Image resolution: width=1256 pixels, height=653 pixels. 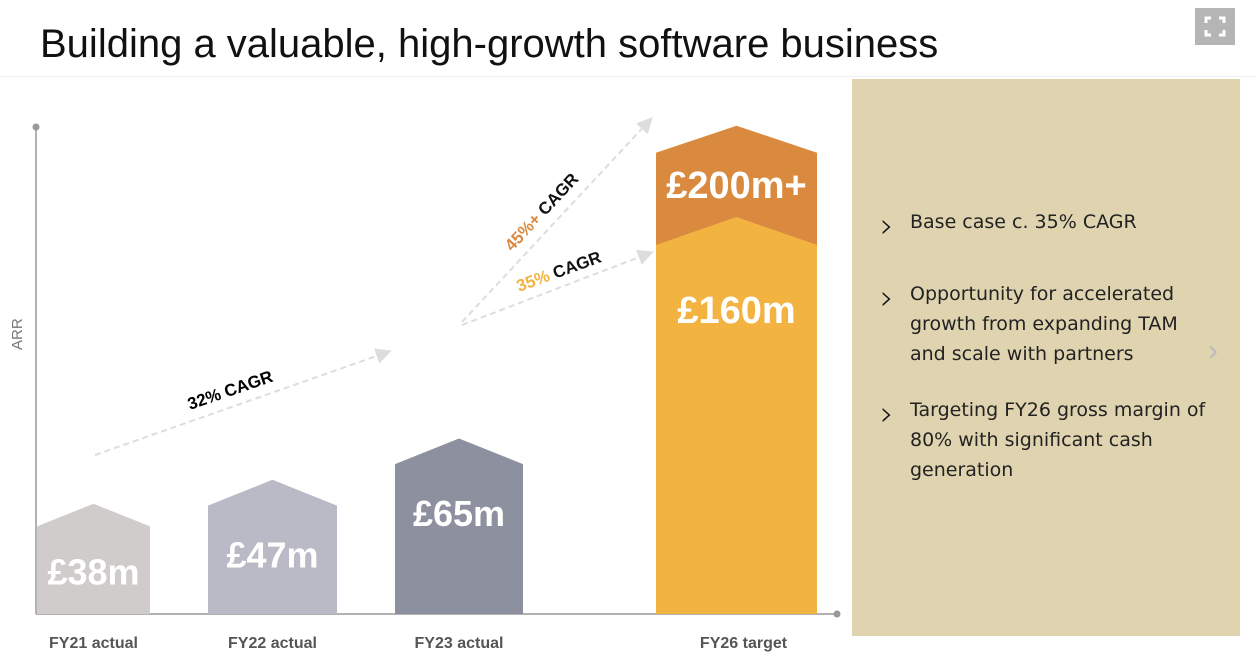 I want to click on bar-fy26-upside, so click(x=736, y=187).